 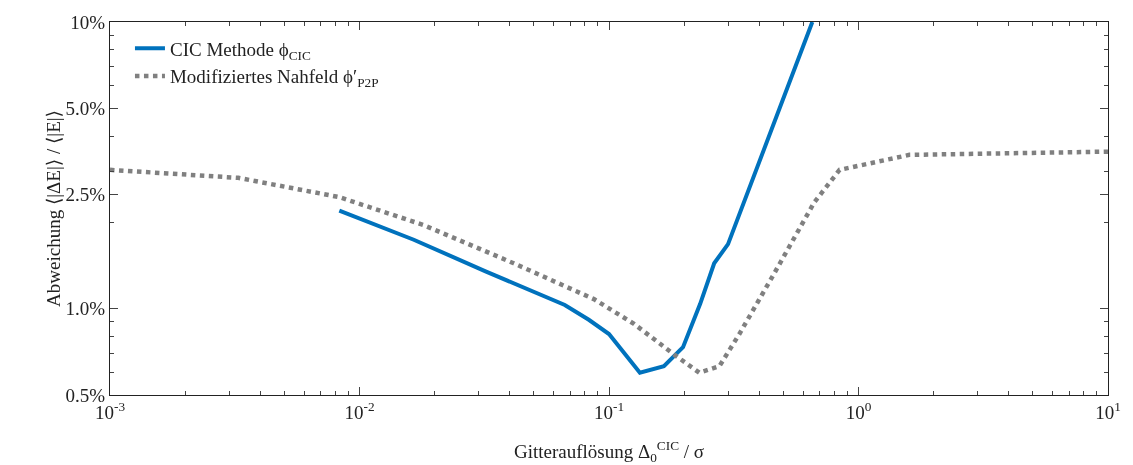 What do you see at coordinates (88, 22) in the screenshot?
I see `y-tick-label: 10%` at bounding box center [88, 22].